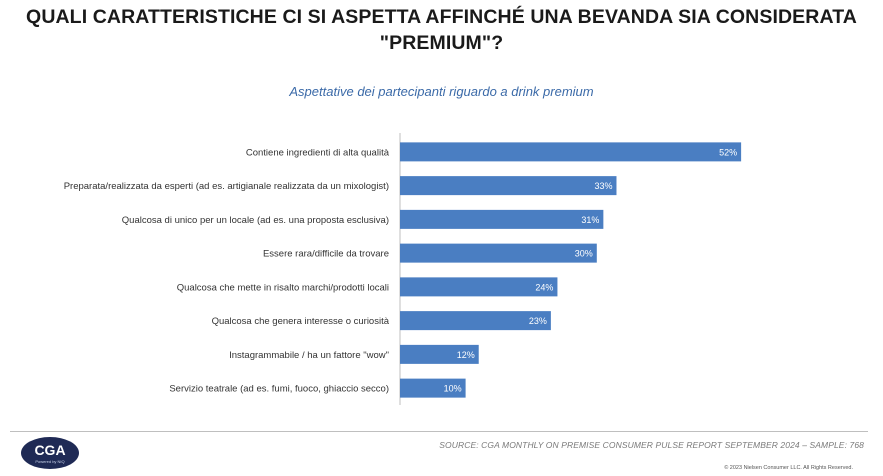 The image size is (883, 476). Describe the element at coordinates (466, 355) in the screenshot. I see `bar-value-label: 12%` at that location.